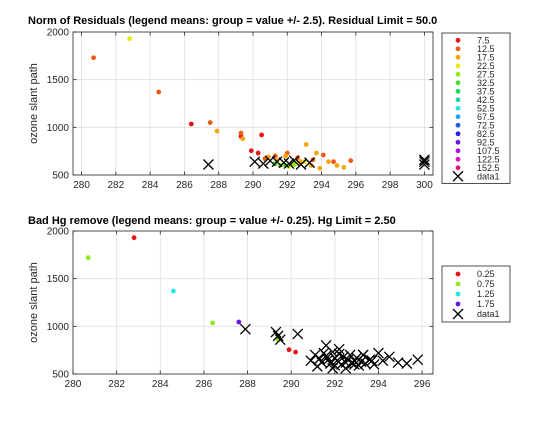 This screenshot has width=560, height=425. Describe the element at coordinates (34, 302) in the screenshot. I see `chart1-y-axis-label: ozone slant path` at that location.